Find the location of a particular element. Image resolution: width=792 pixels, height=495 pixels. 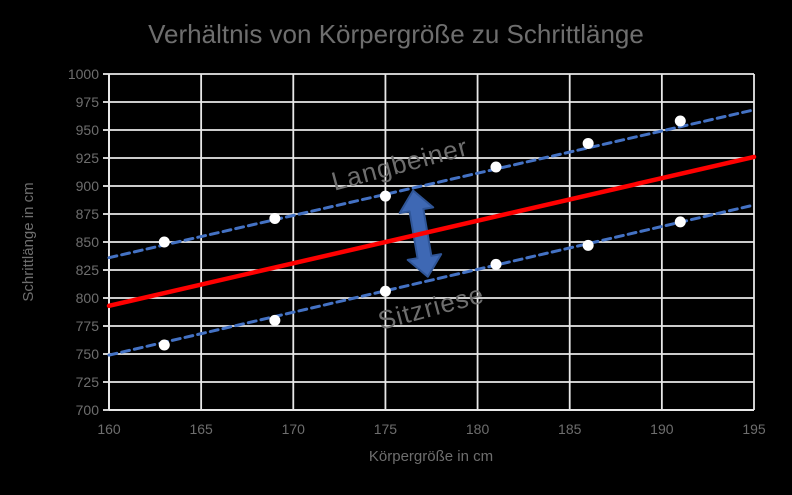

y-tick-label: 925 is located at coordinates (88, 158).